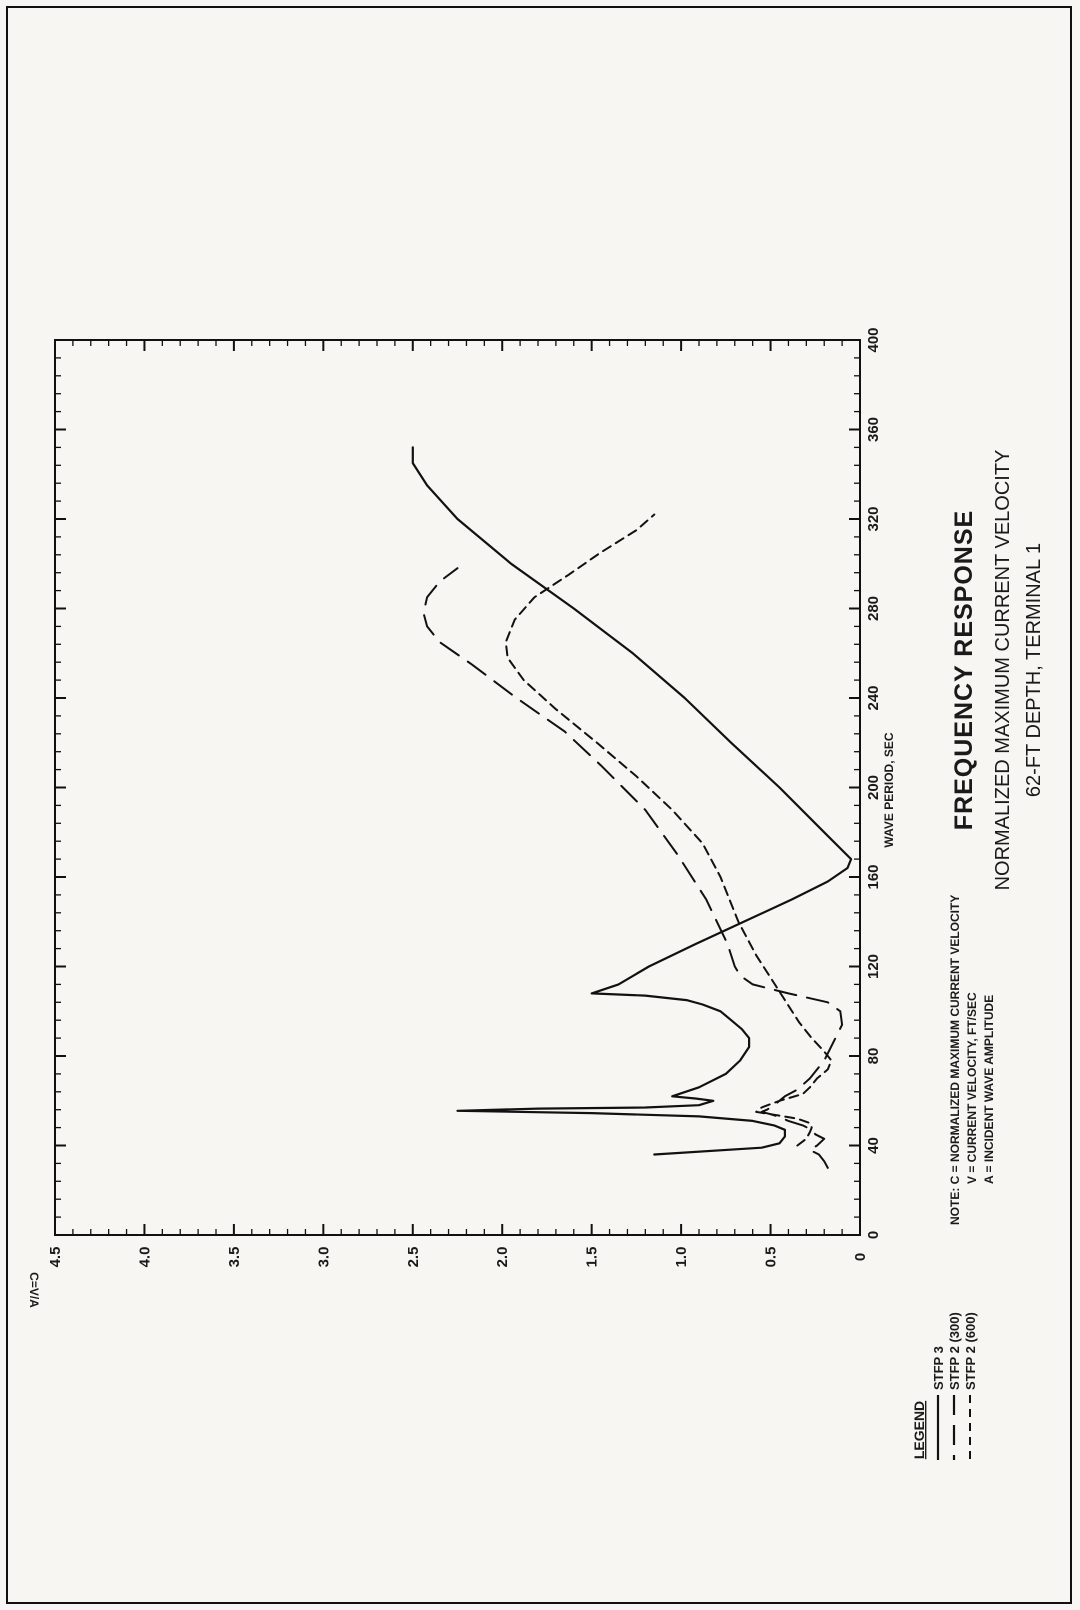 The height and width of the screenshot is (1610, 1080). Describe the element at coordinates (954, 1351) in the screenshot. I see `legend-label-stfp-2-300: STFP 2 (300)` at that location.